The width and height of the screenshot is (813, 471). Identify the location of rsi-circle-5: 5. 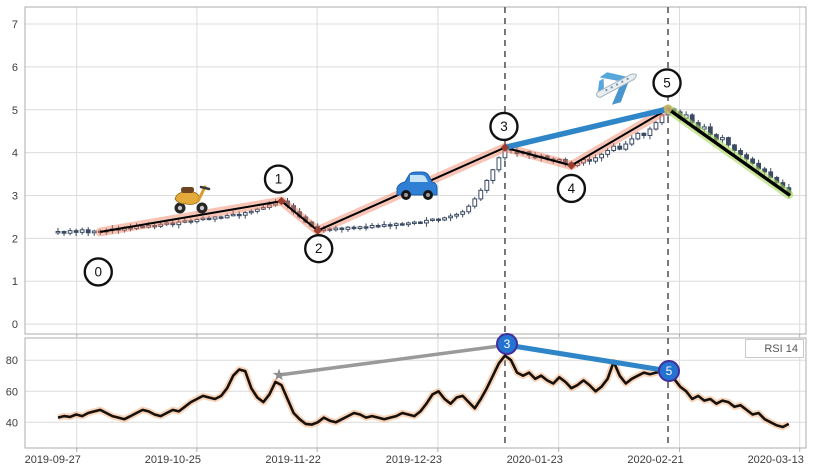
(669, 371).